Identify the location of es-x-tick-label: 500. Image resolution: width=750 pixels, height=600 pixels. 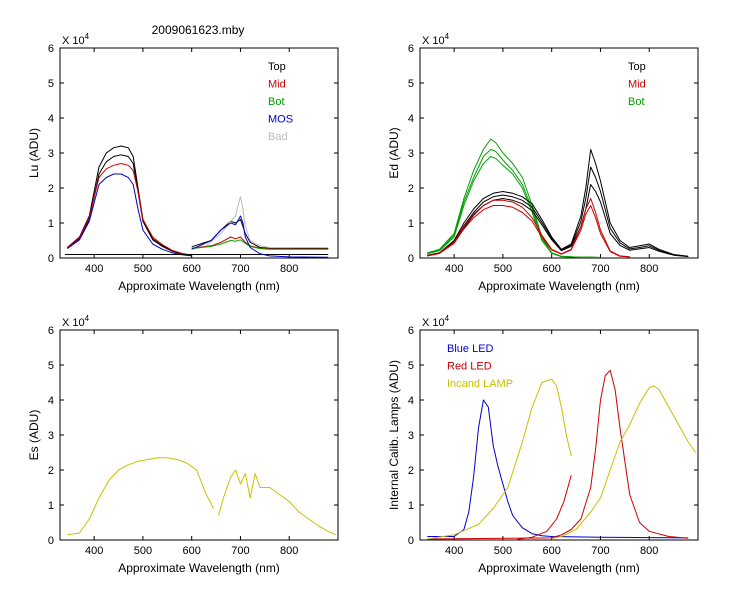
(143, 551).